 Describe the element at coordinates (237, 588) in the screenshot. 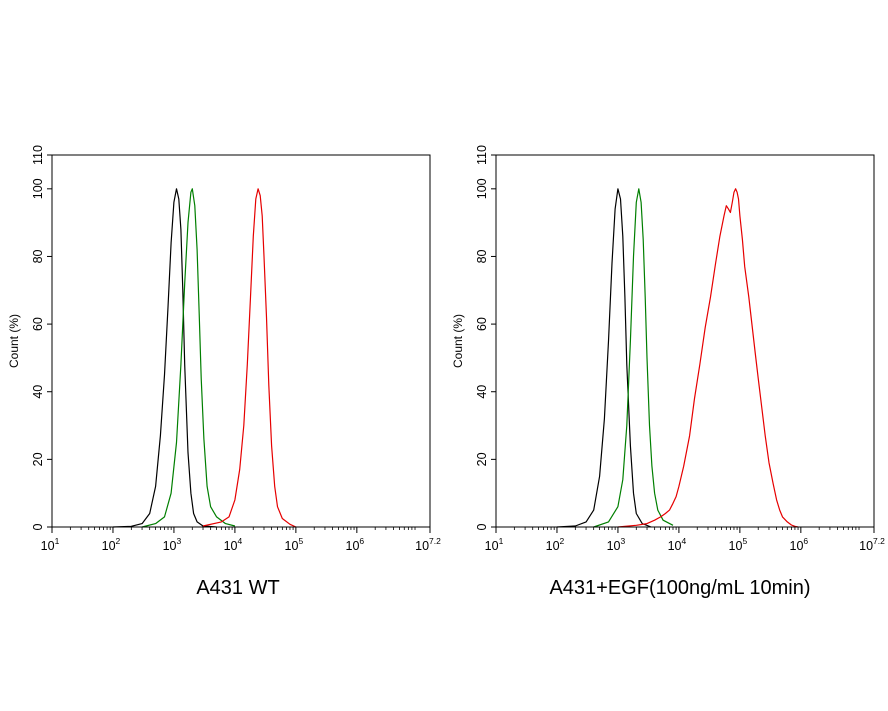

I see `panel-title: A431 WT` at that location.